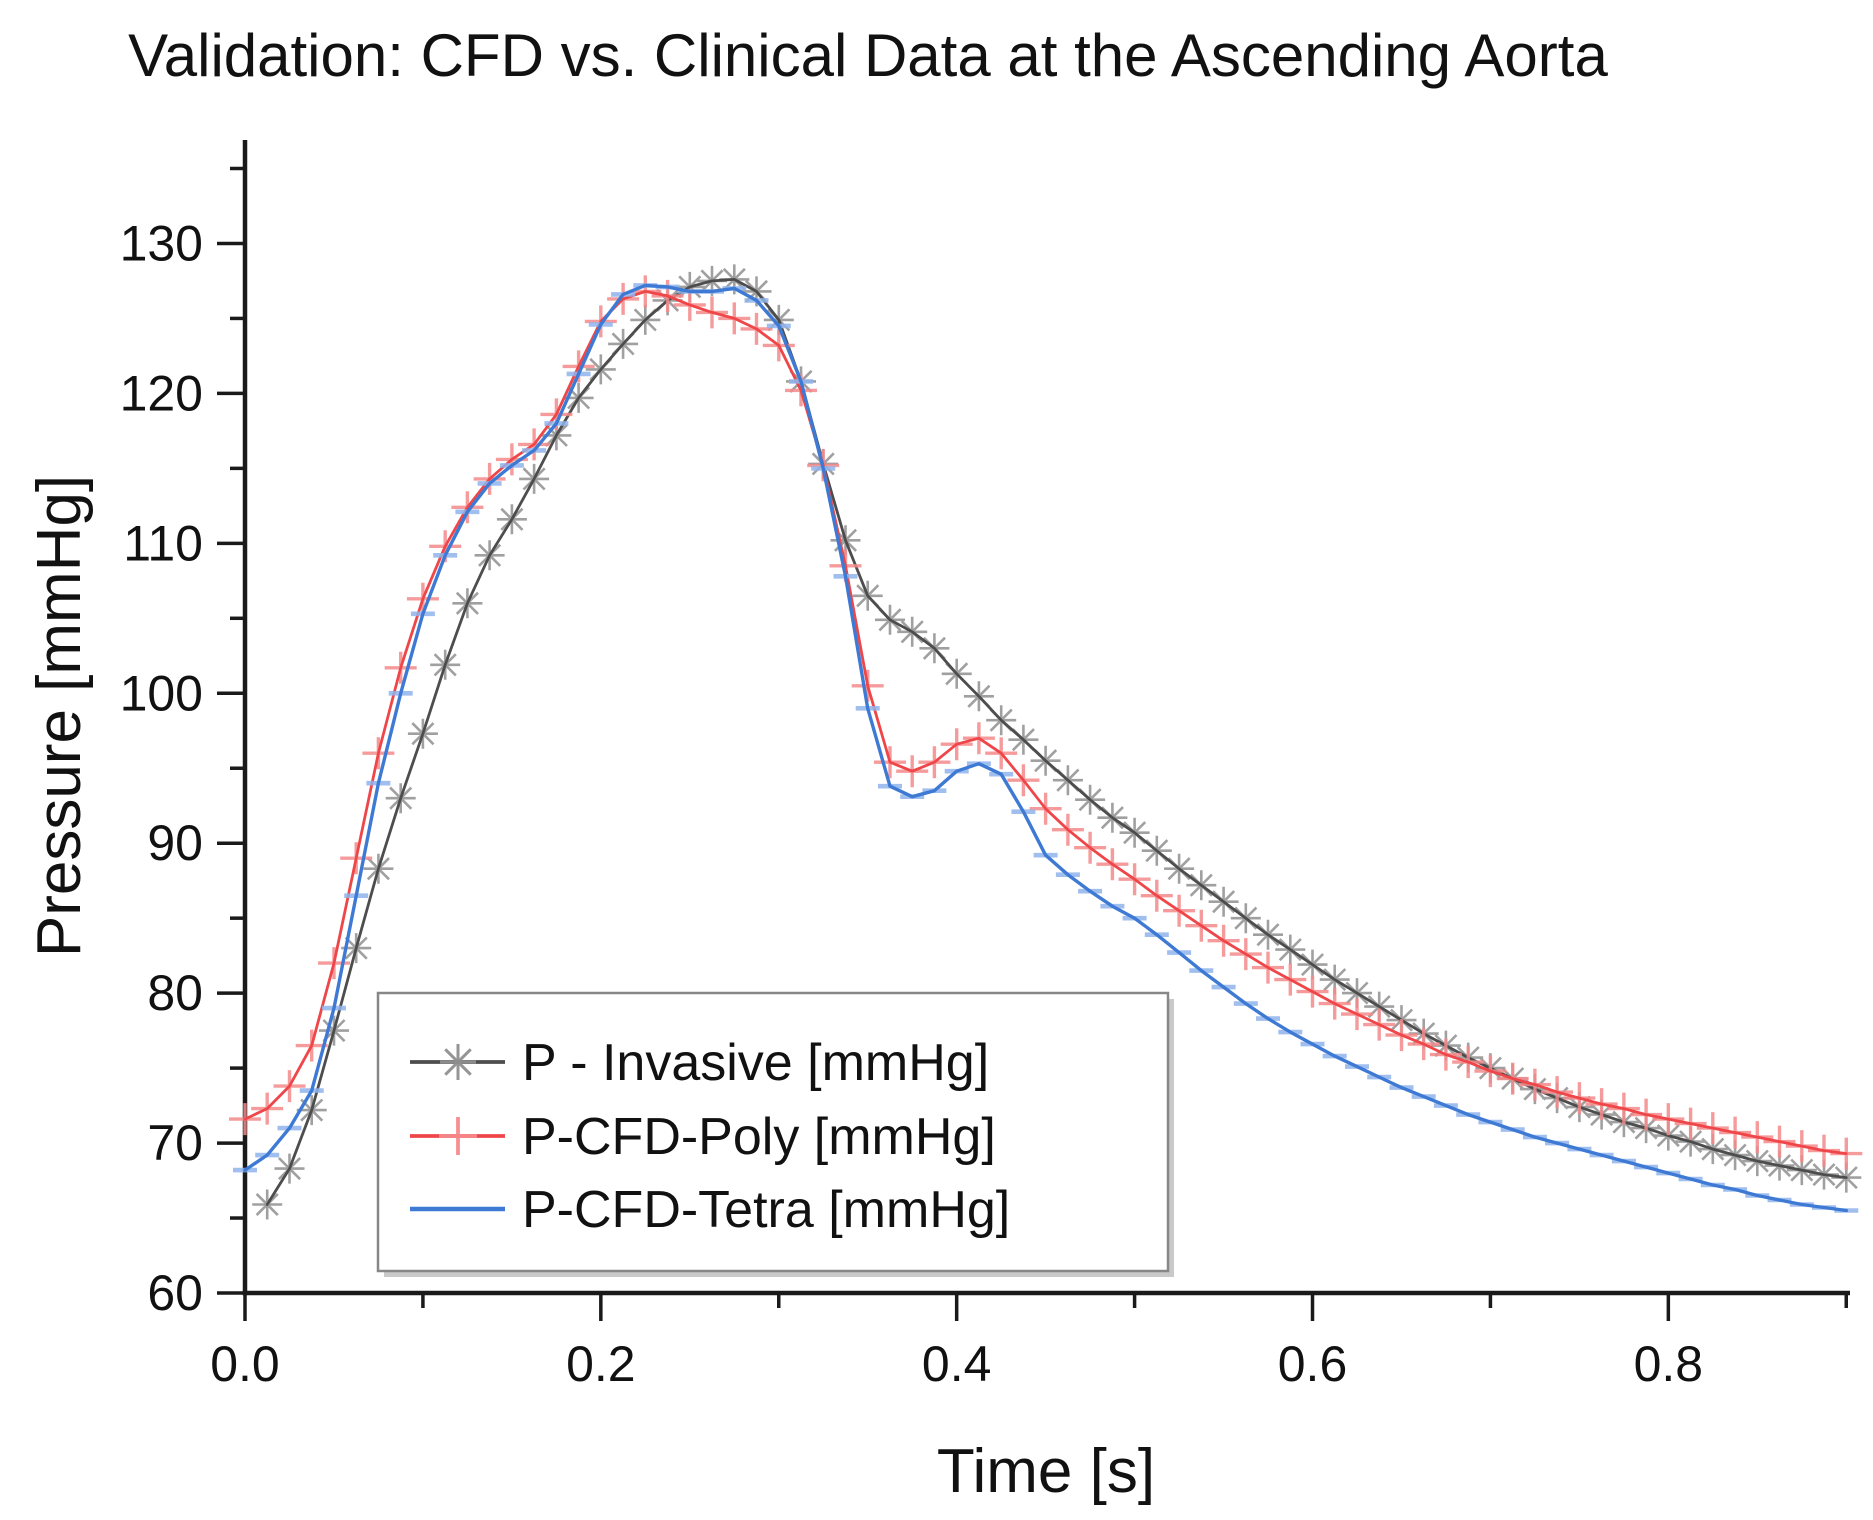  What do you see at coordinates (766, 1210) in the screenshot?
I see `legend-label: P-CFD-Tetra [mmHg]` at bounding box center [766, 1210].